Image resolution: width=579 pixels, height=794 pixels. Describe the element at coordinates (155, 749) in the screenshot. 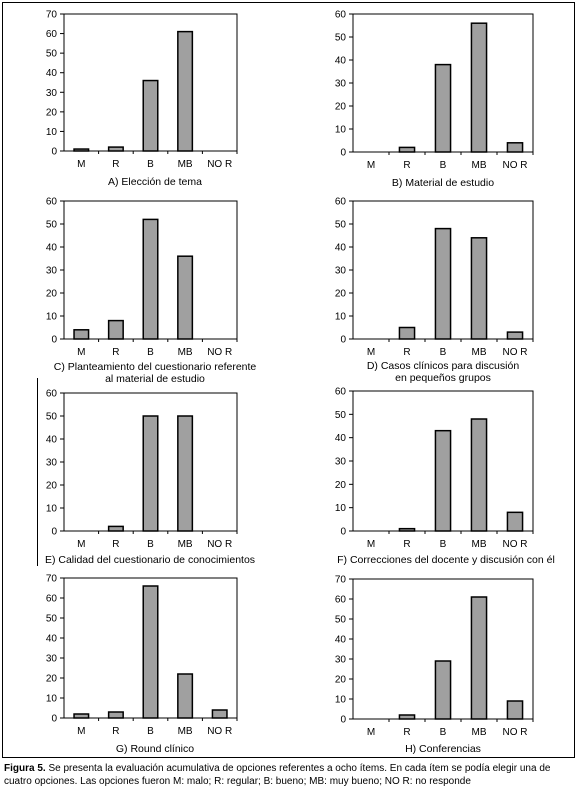

I see `chart-caption: G) Round clínico` at that location.